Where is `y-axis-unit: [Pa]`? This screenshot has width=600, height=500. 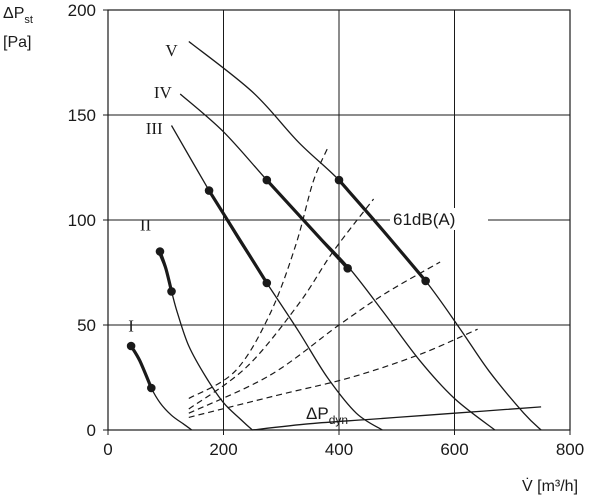
y-axis-unit: [Pa] is located at coordinates (17, 42).